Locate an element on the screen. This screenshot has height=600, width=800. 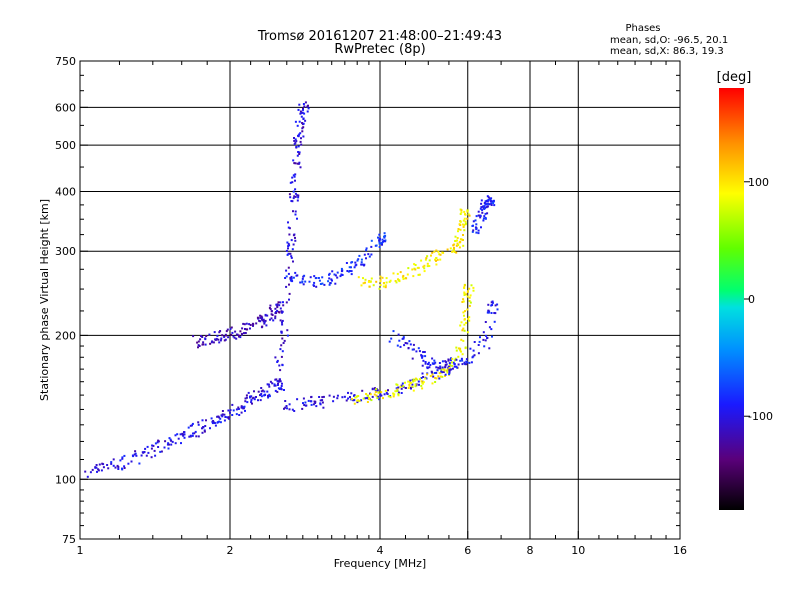
x-tick-label: 6 is located at coordinates (467, 550).